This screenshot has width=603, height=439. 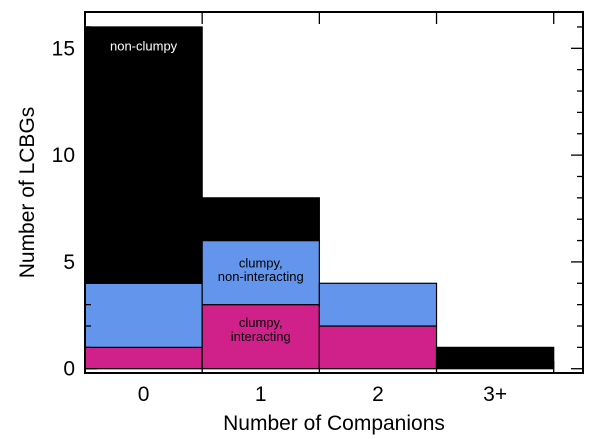 What do you see at coordinates (27, 193) in the screenshot?
I see `y-axis-label: Number of LCBGs` at bounding box center [27, 193].